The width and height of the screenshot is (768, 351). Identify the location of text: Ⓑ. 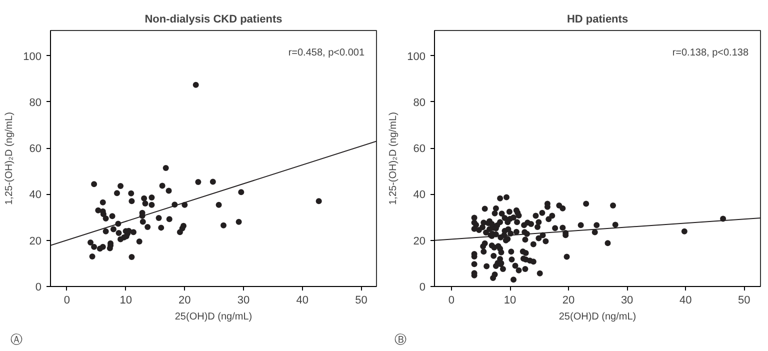
(400, 339).